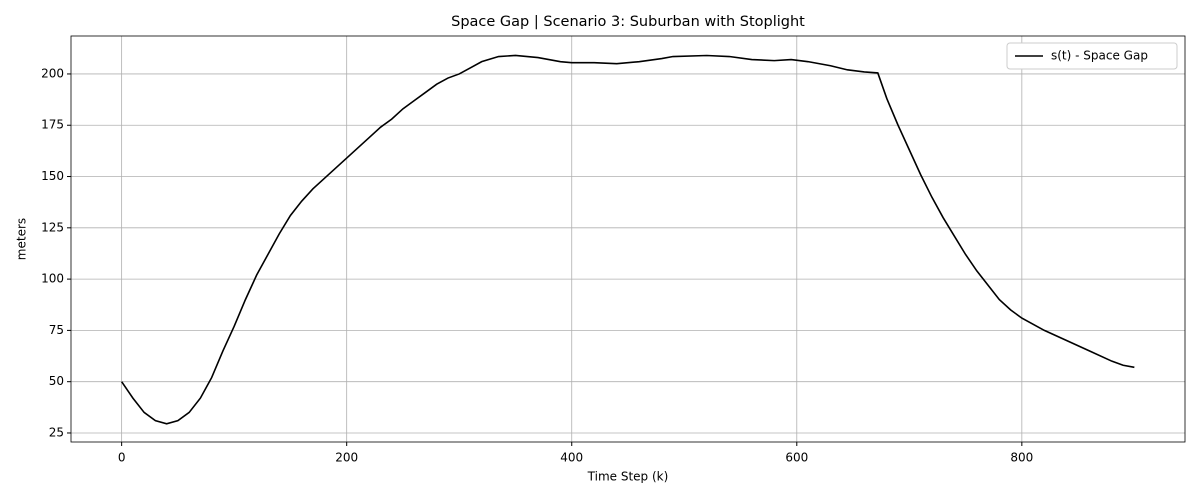 The height and width of the screenshot is (500, 1200). I want to click on legend-label: s(t) - Space Gap, so click(1099, 56).